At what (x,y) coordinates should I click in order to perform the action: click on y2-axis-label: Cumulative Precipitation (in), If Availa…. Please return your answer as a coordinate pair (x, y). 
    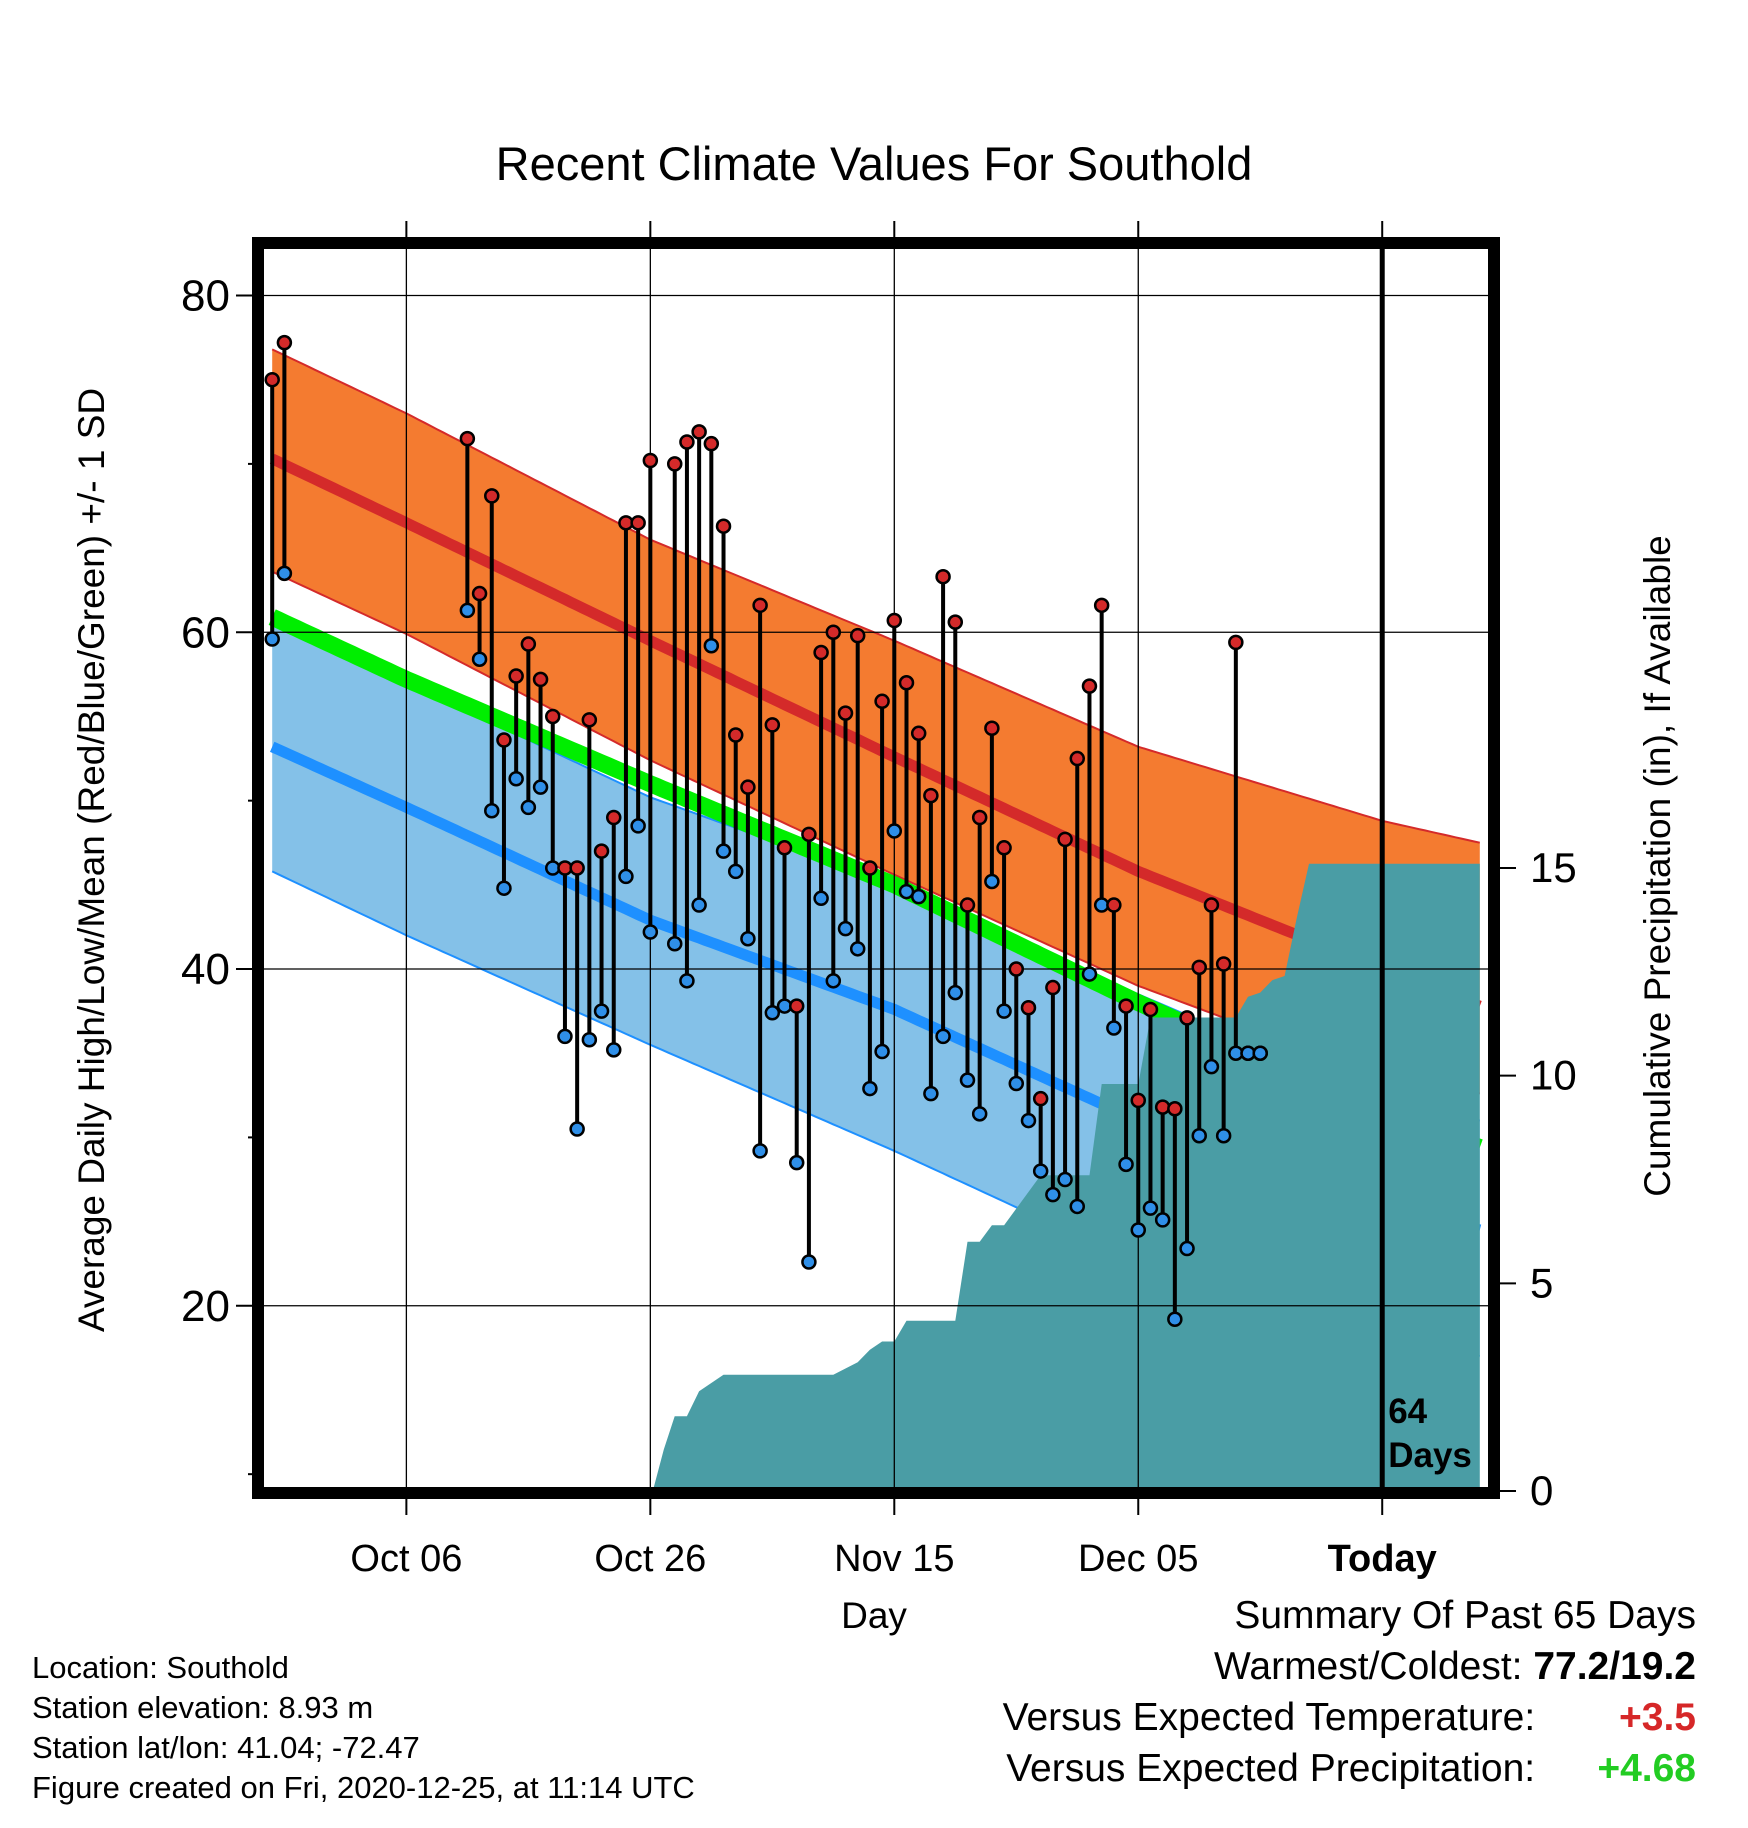
    Looking at the image, I should click on (1657, 866).